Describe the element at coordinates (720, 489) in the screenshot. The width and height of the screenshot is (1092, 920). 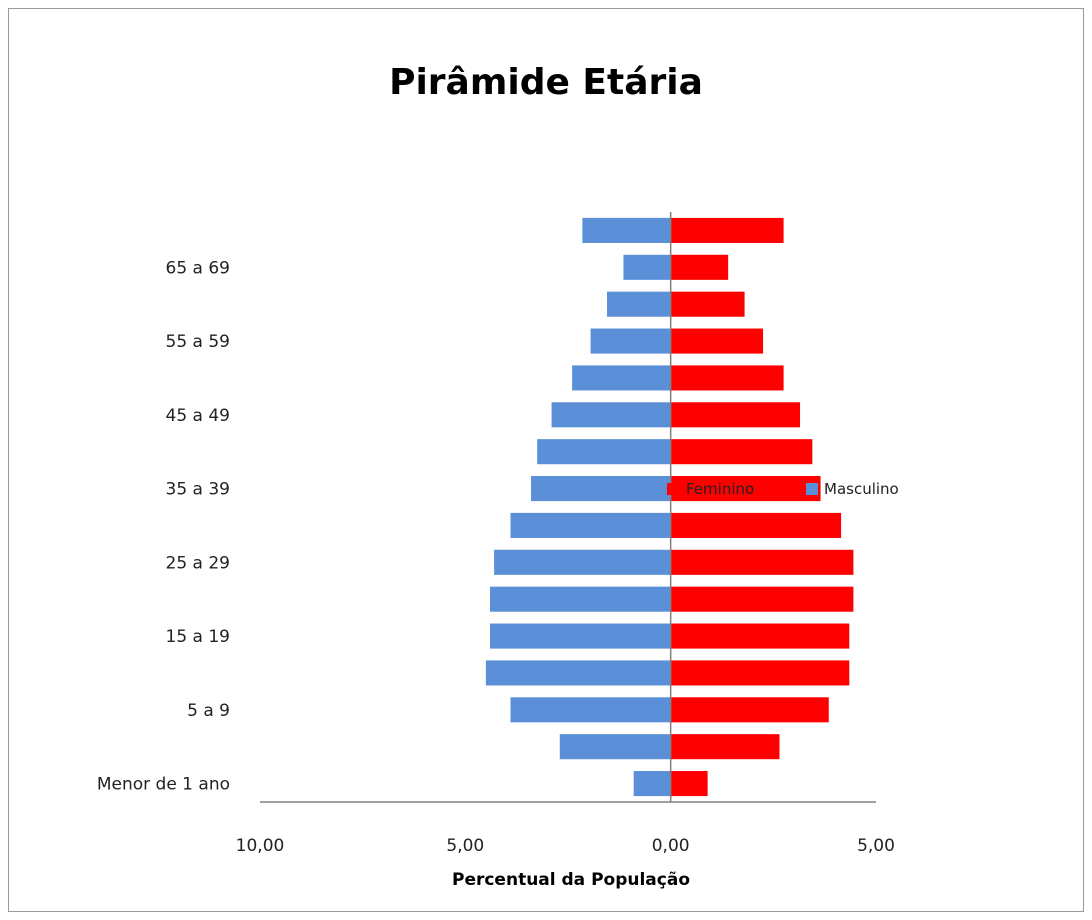
I see `legend-label-feminino: Feminino` at that location.